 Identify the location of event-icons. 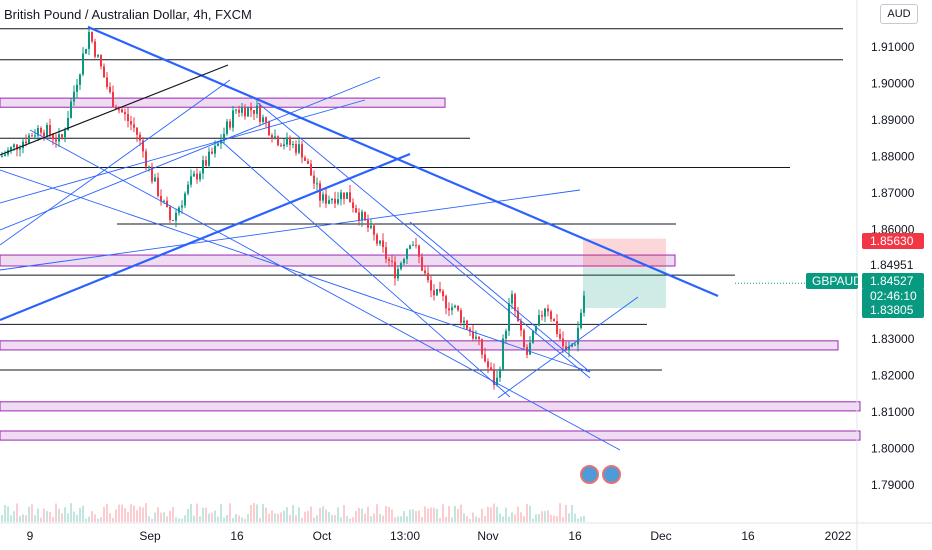
(602, 477).